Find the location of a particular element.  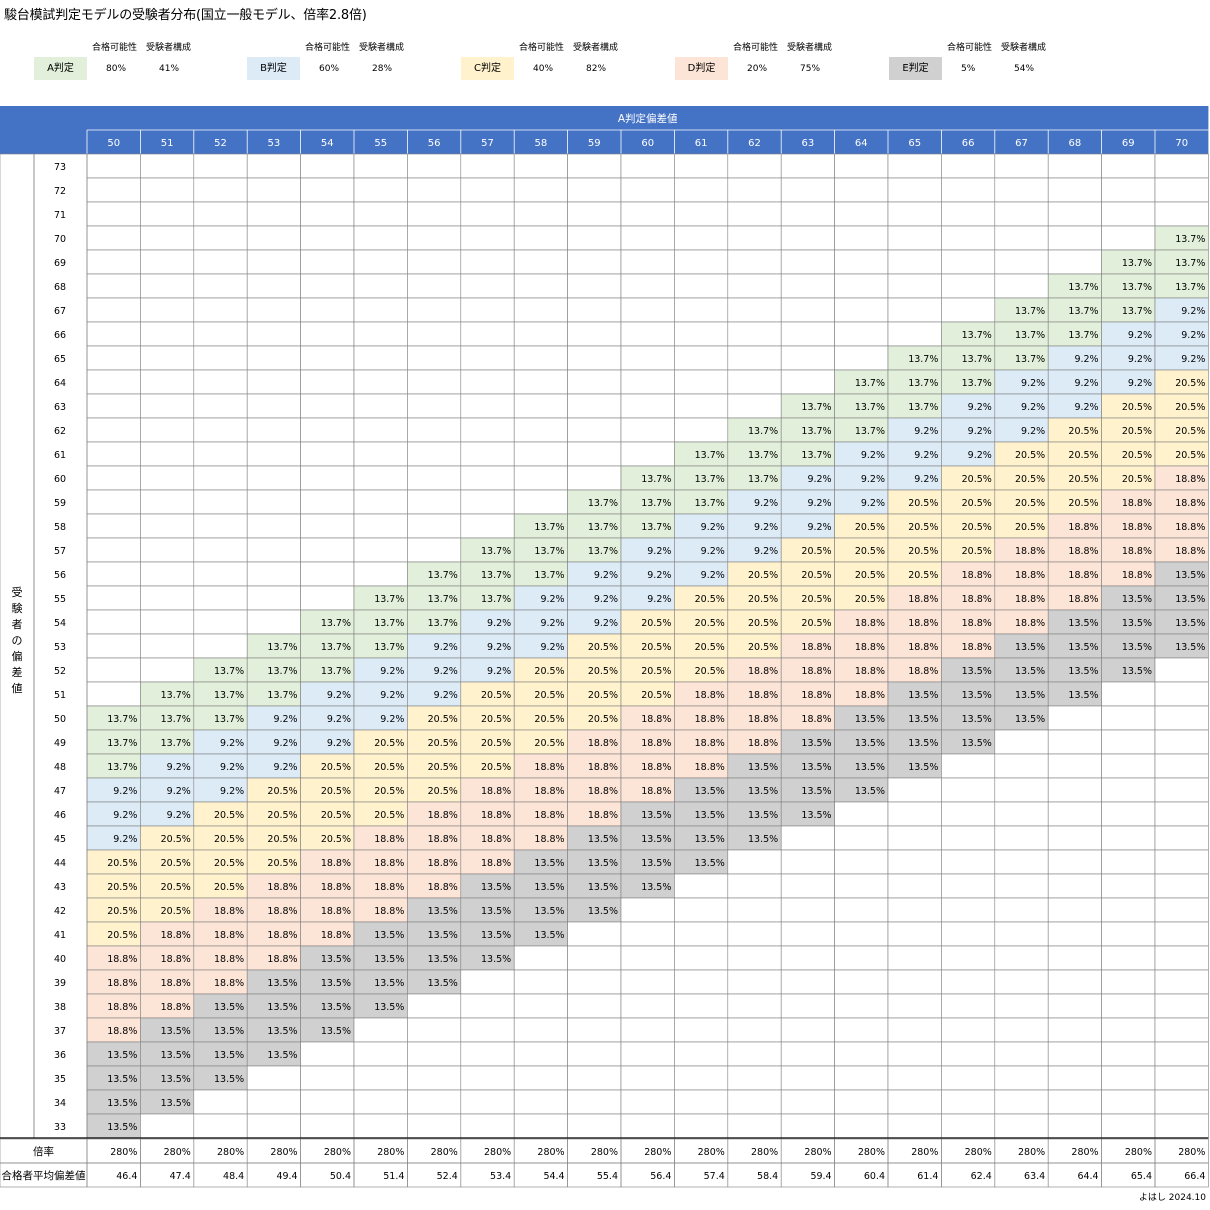

footer-label-avg: 合格者平均偏差値 is located at coordinates (44, 1175).